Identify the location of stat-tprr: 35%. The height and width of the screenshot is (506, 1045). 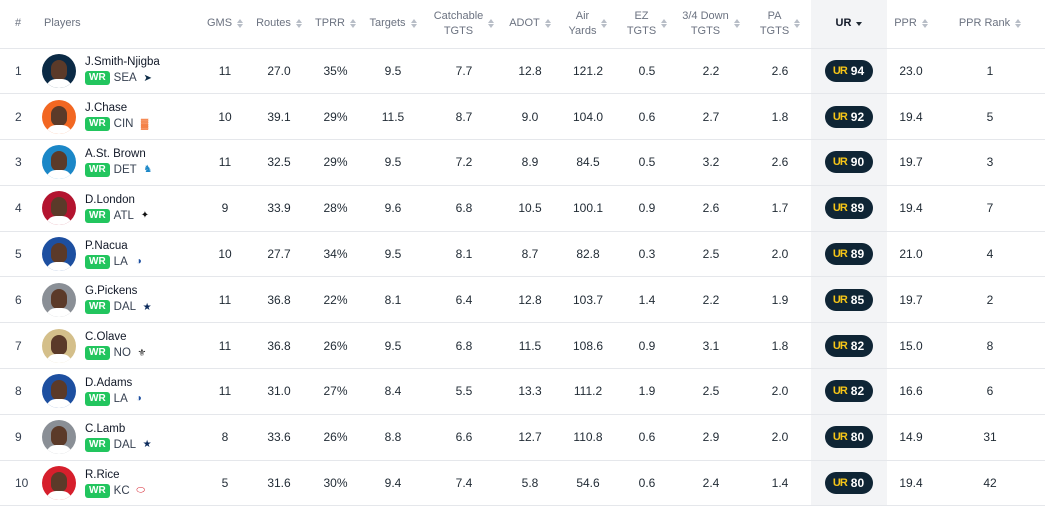
(335, 70).